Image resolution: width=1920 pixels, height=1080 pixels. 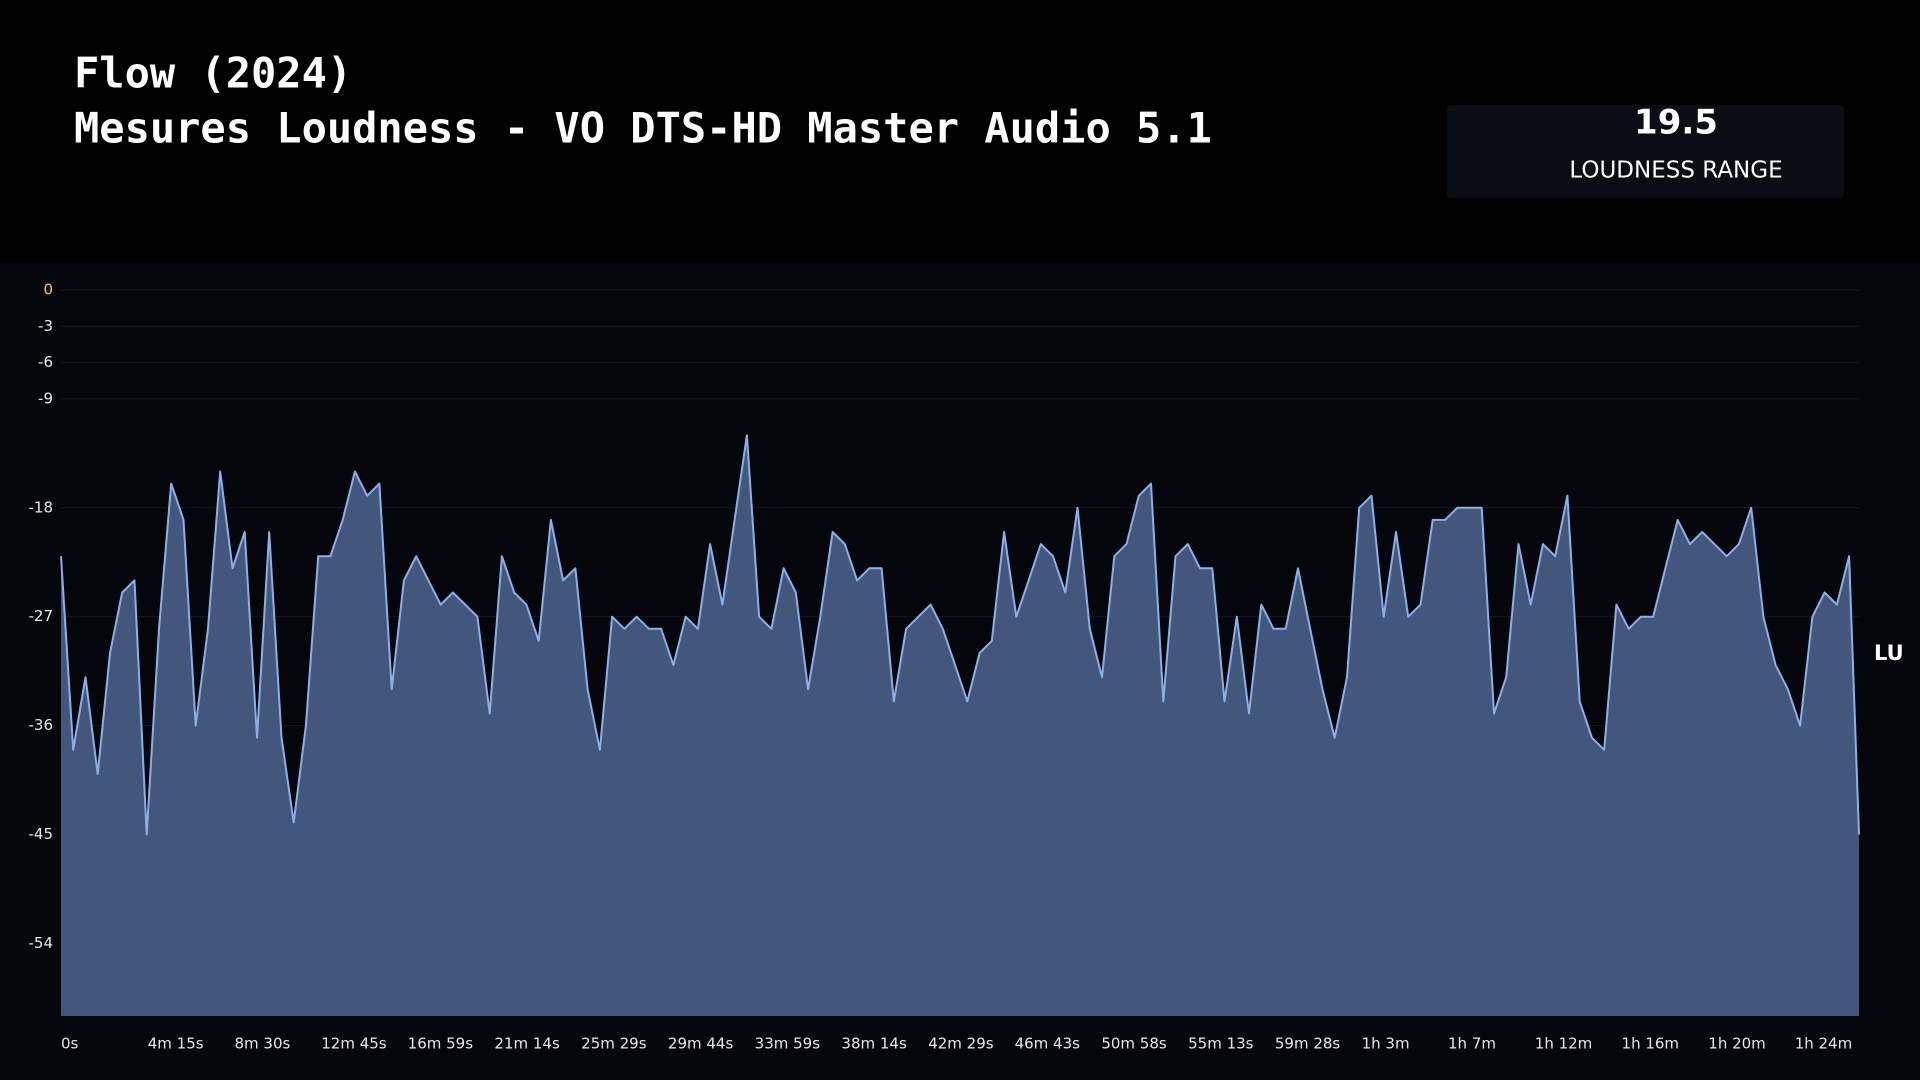 What do you see at coordinates (788, 1044) in the screenshot?
I see `x-tick-label: 33m 59s` at bounding box center [788, 1044].